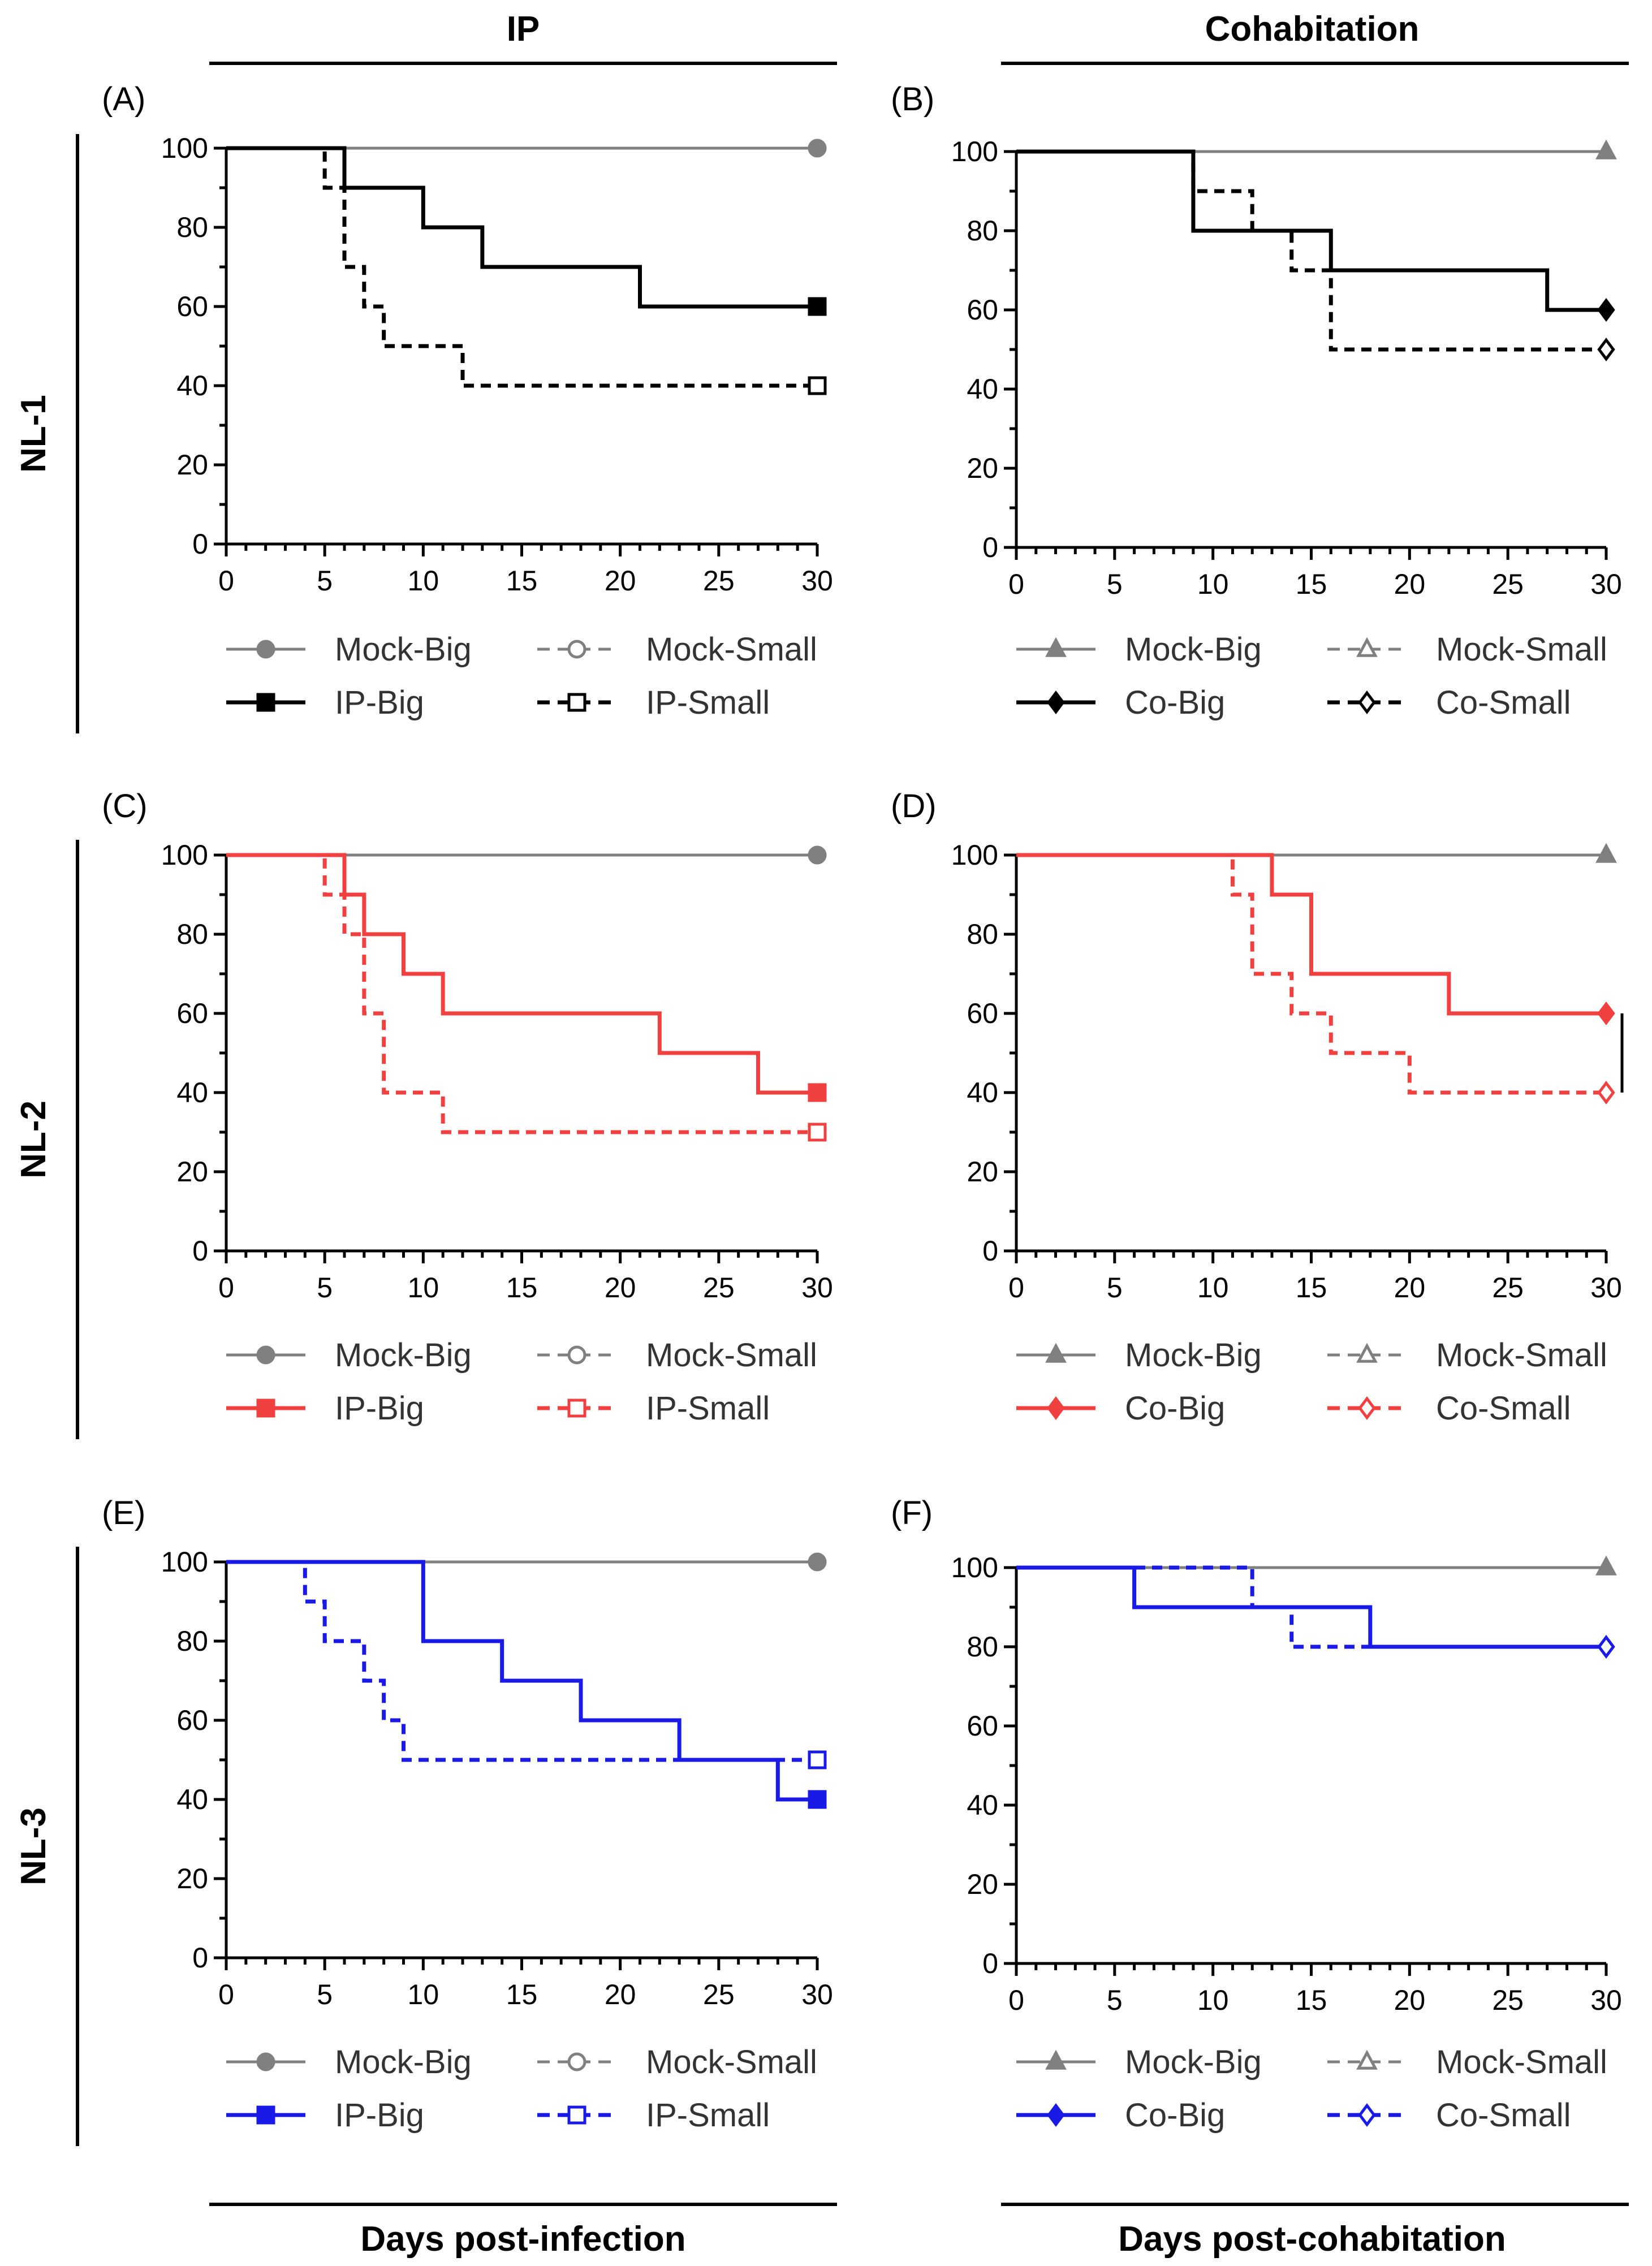  Describe the element at coordinates (1410, 584) in the screenshot. I see `x-tick-label: 20` at that location.